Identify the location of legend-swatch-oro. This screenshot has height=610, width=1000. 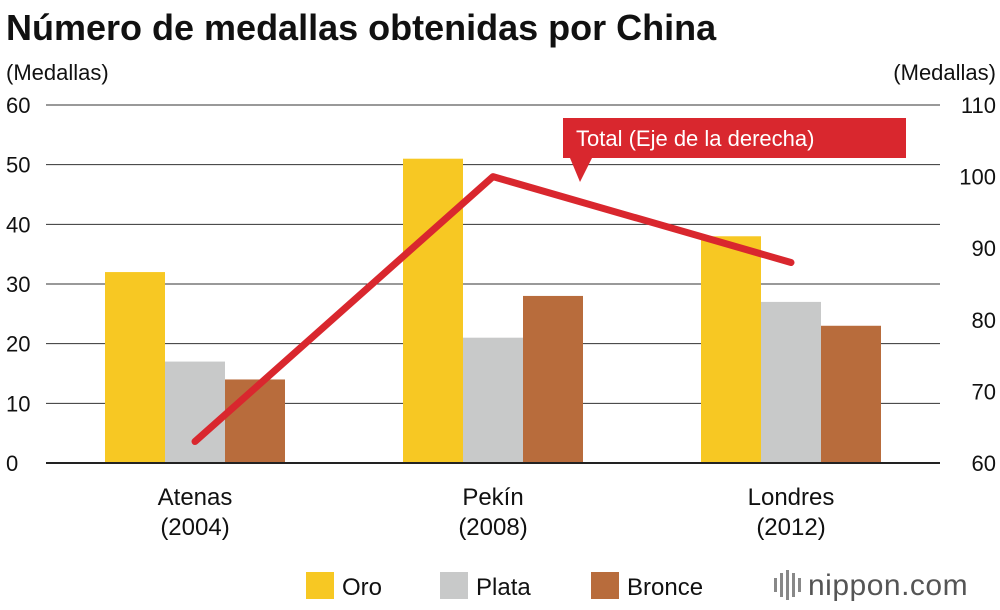
(320, 585).